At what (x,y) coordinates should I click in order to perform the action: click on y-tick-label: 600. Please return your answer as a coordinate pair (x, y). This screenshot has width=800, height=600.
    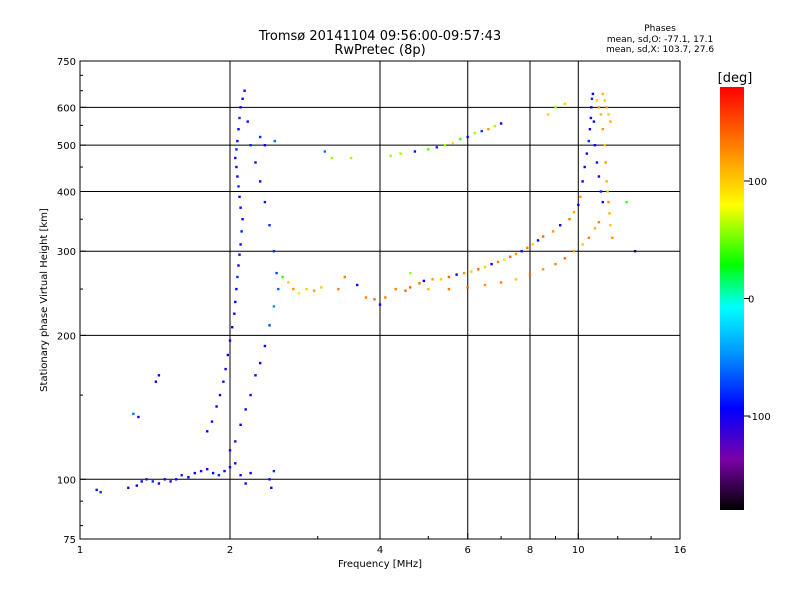
    Looking at the image, I should click on (66, 108).